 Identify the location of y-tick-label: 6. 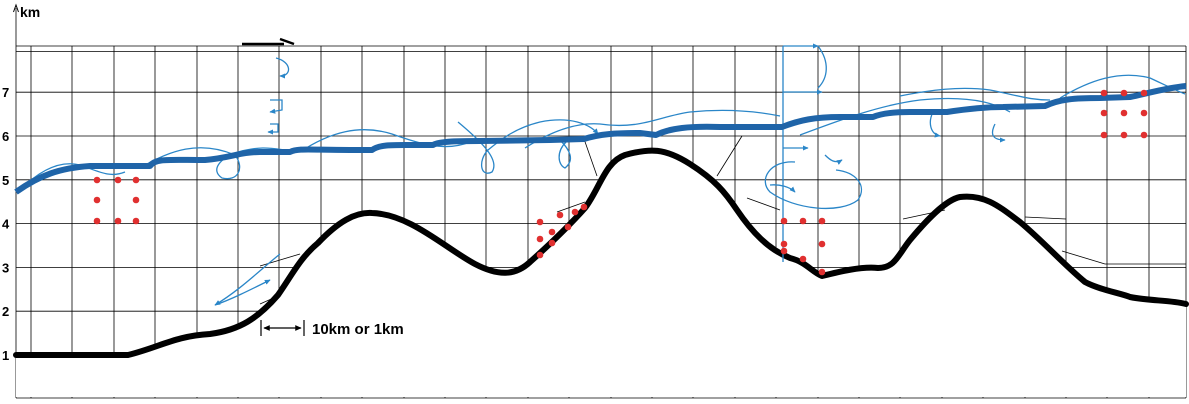
(5, 136).